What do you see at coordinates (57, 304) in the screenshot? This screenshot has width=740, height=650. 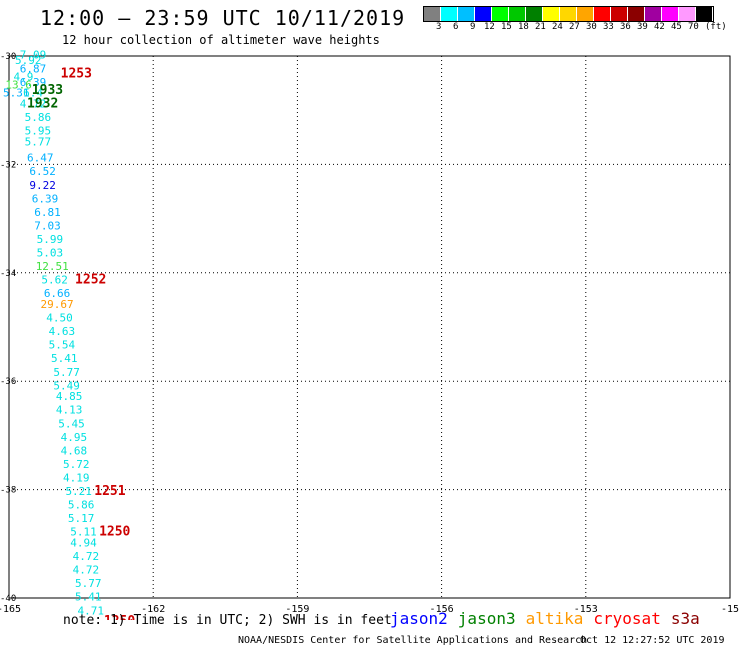 I see `wave-height-label: 29.67` at bounding box center [57, 304].